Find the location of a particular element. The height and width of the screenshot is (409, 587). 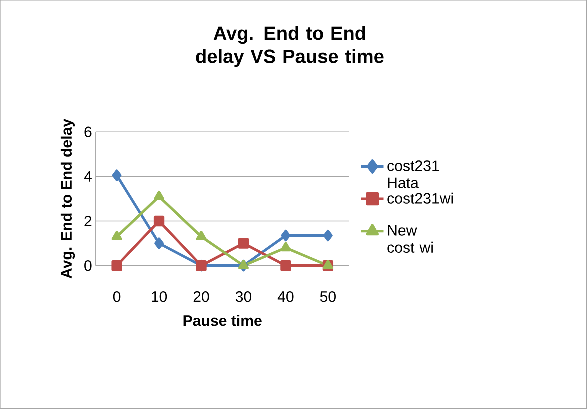

x-tick-label: 40 is located at coordinates (286, 297).